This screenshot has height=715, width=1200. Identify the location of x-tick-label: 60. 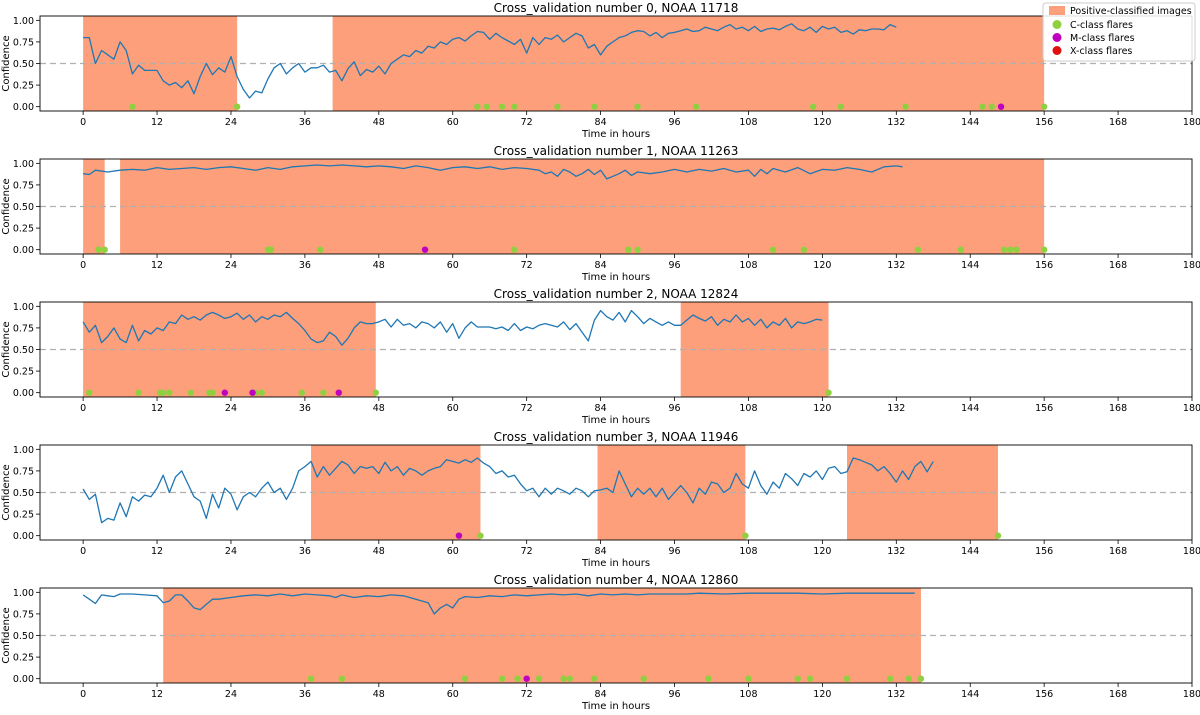
(453, 694).